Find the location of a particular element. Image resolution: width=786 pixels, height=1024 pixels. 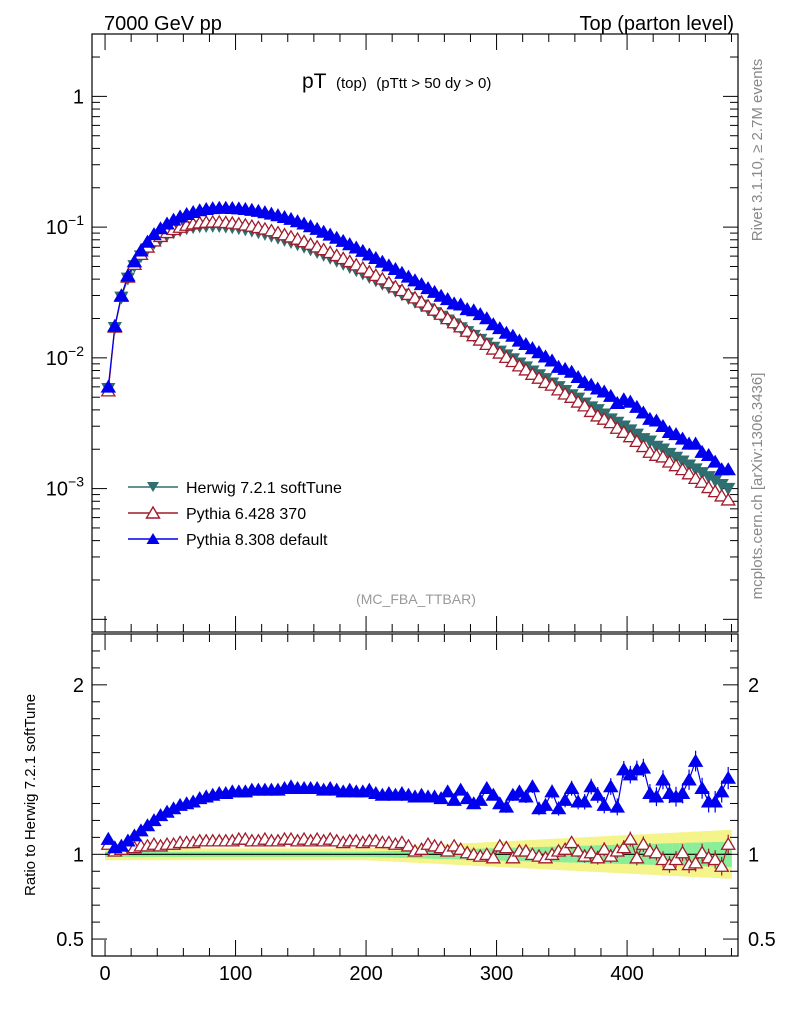

main-ytick-label: 10−3 is located at coordinates (65, 487).